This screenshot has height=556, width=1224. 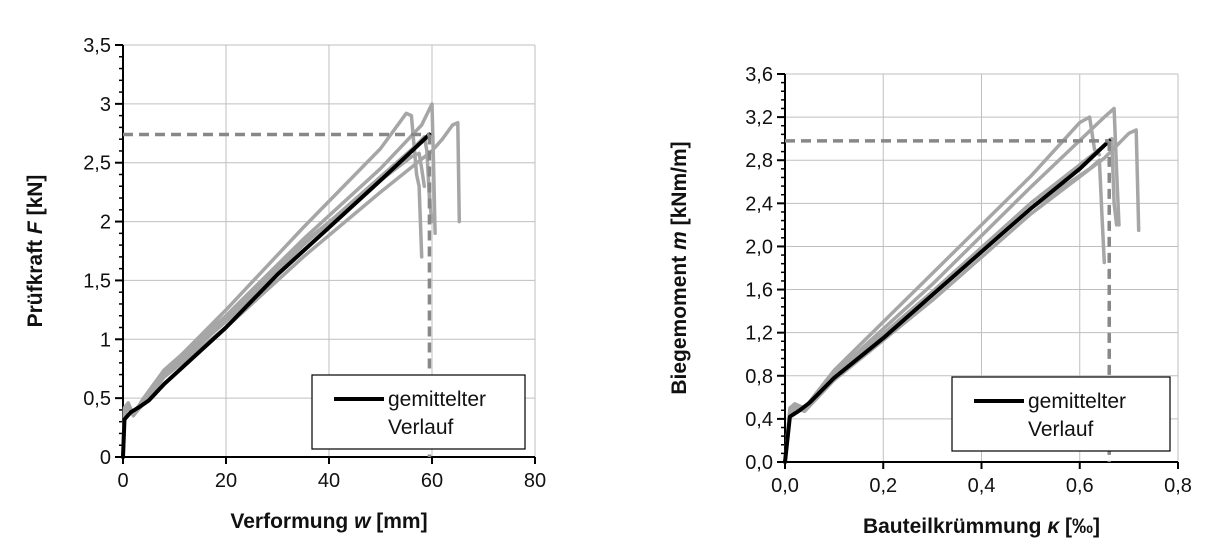 I want to click on y-tick-label: 3,2, so click(x=759, y=118).